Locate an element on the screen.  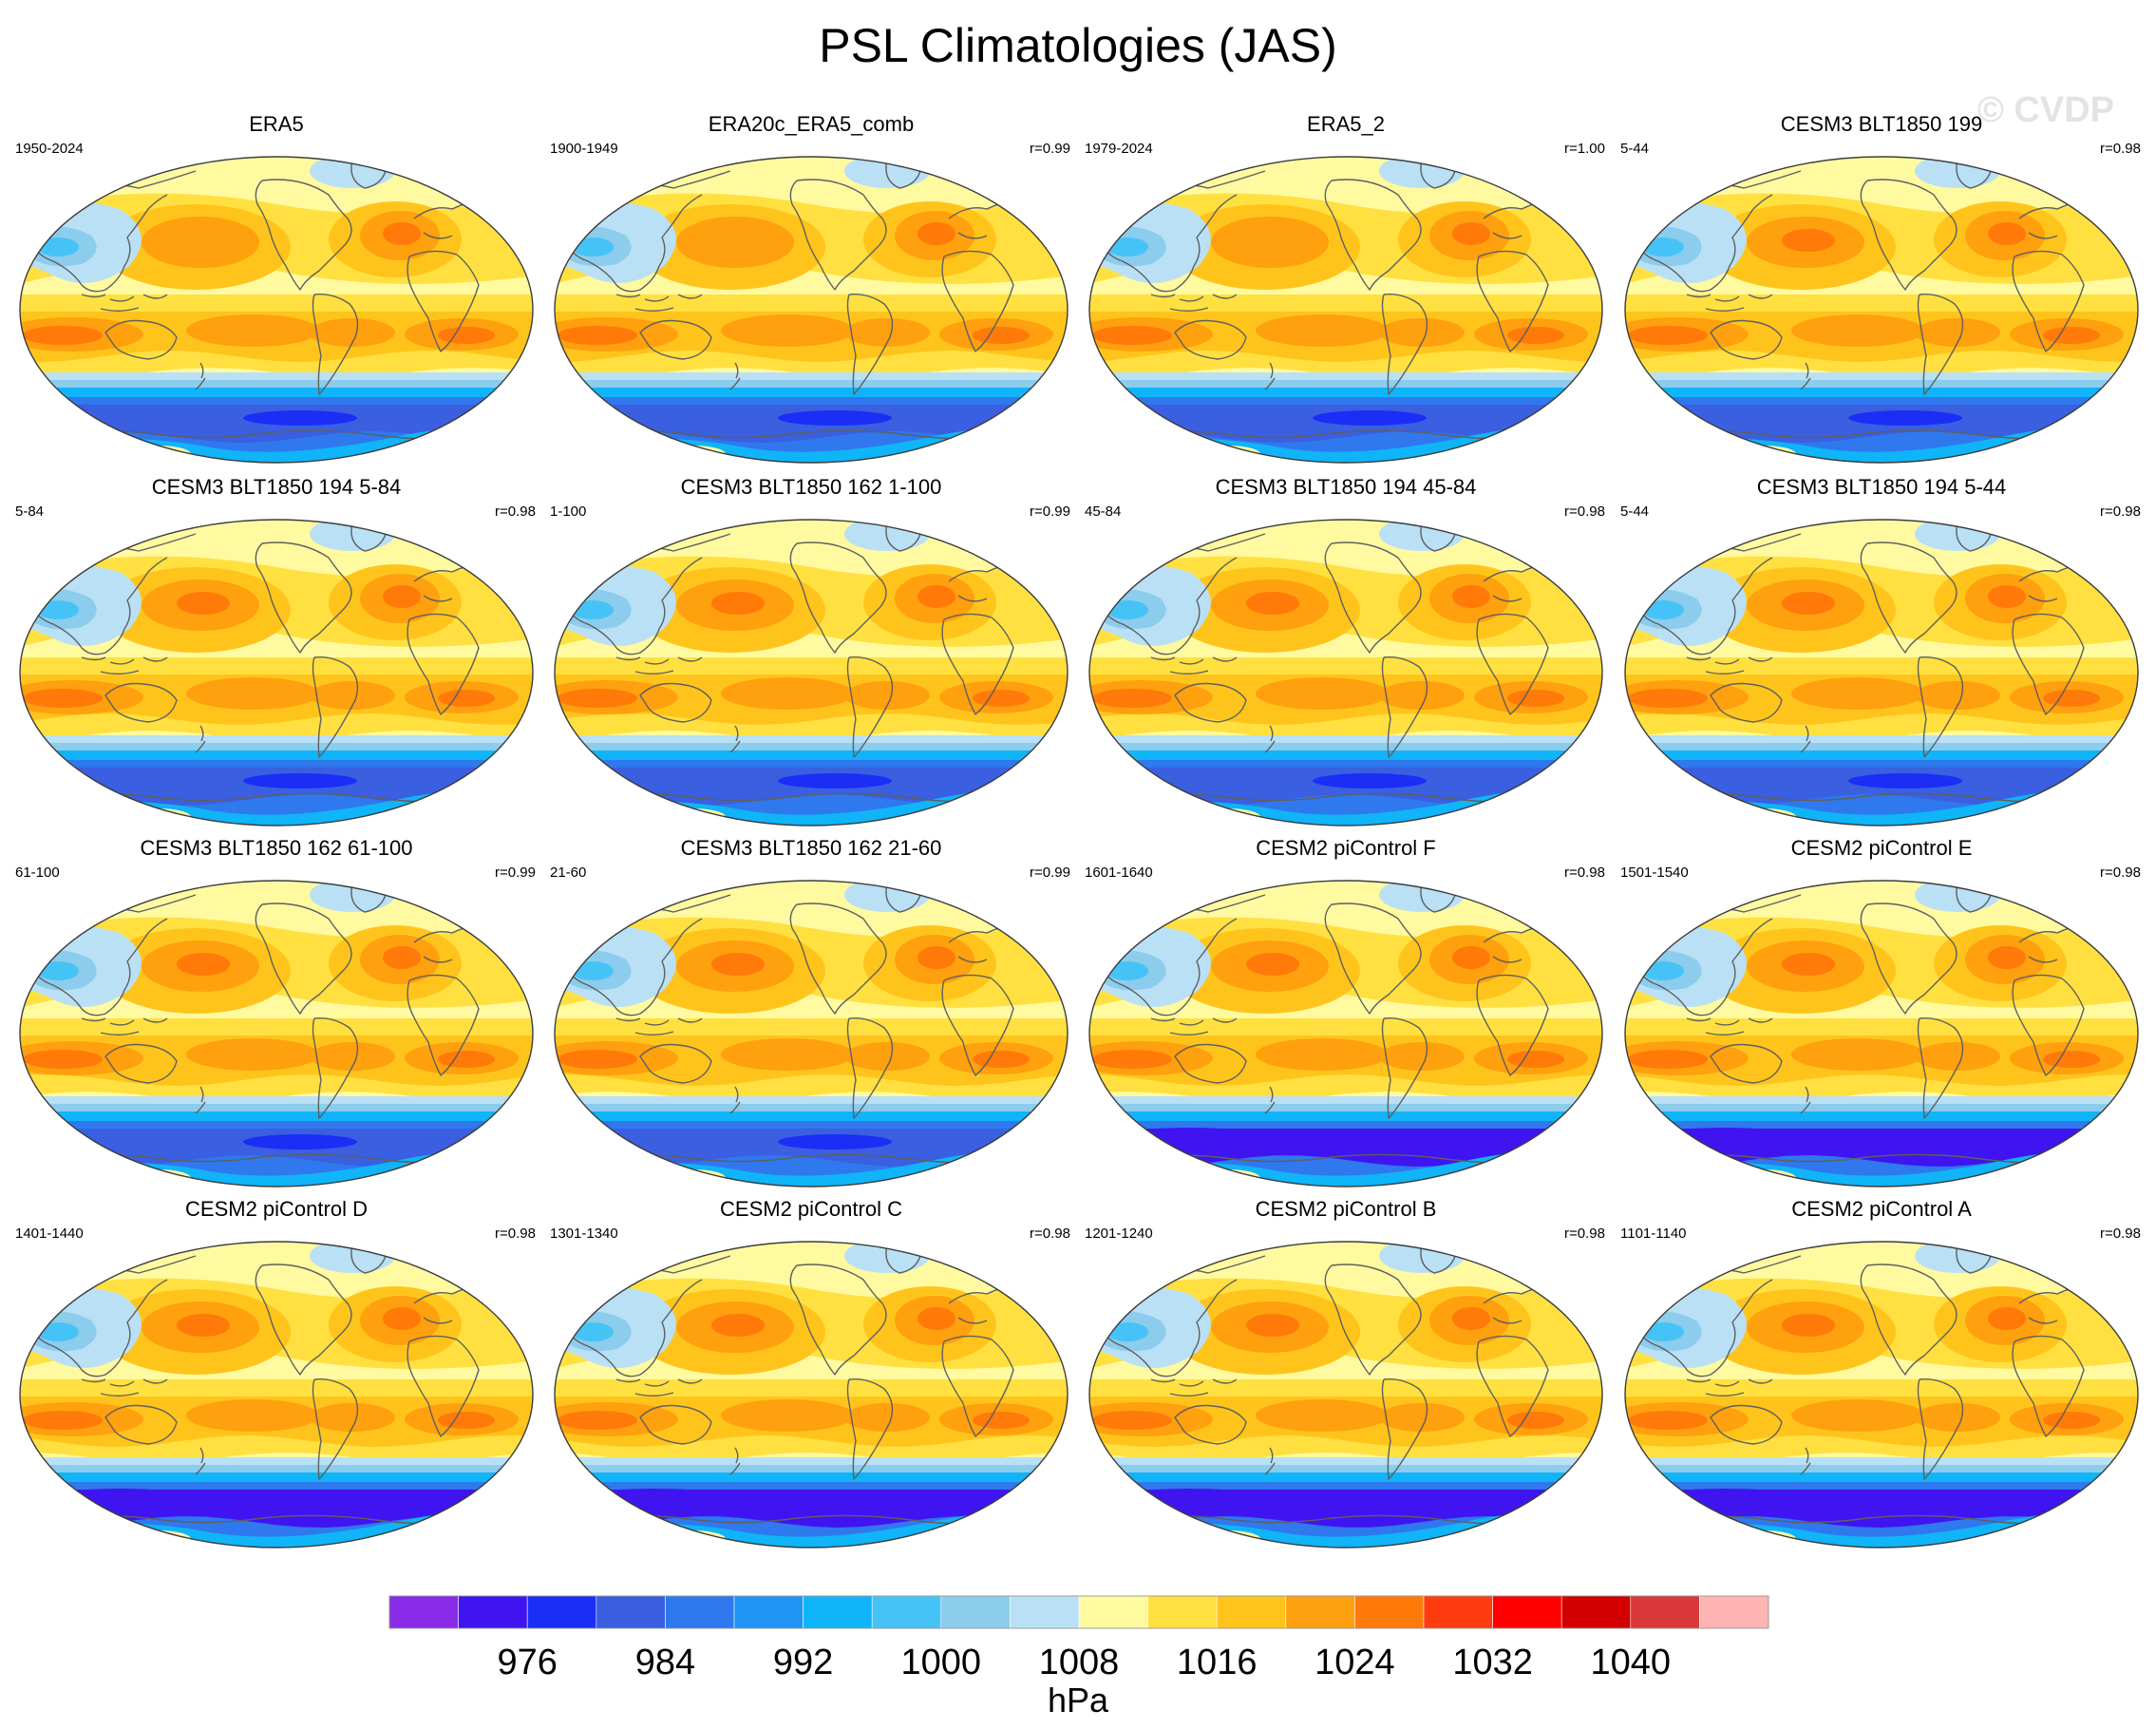
map-panel: CESM3 BLT1850 162 21-60 21-60 r=0.99 is located at coordinates (811, 1016).